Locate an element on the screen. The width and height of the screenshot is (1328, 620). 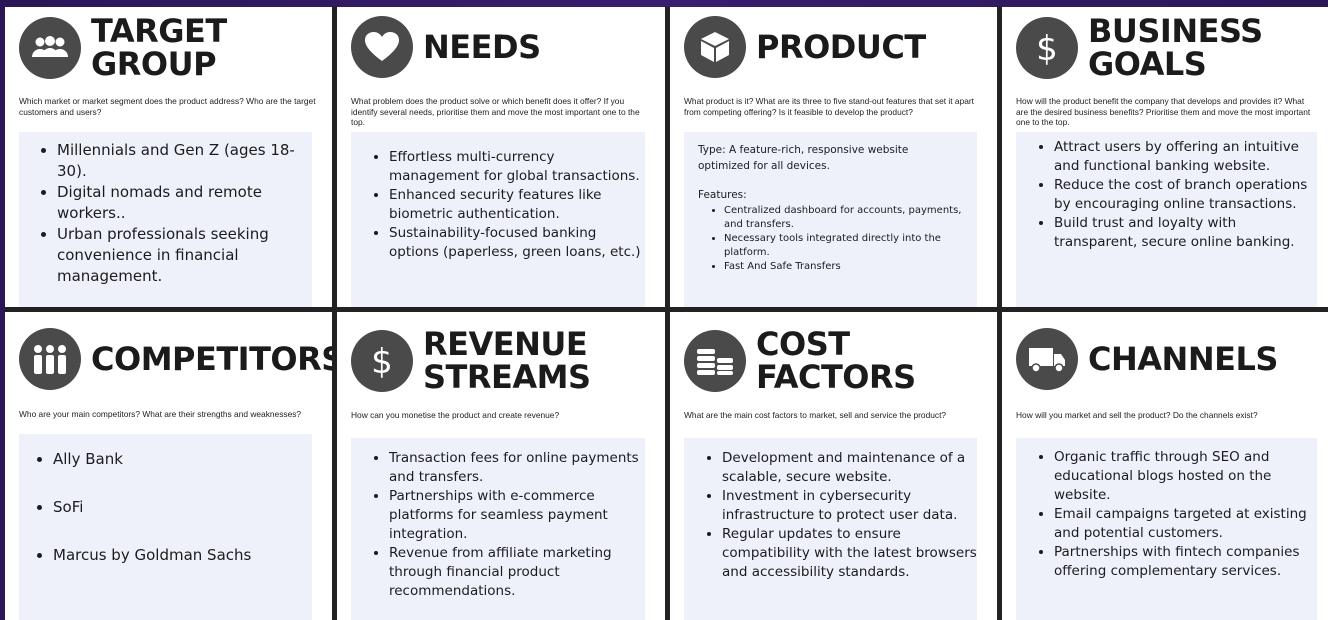
card-title: REVENUE STREAMS is located at coordinates (507, 360).